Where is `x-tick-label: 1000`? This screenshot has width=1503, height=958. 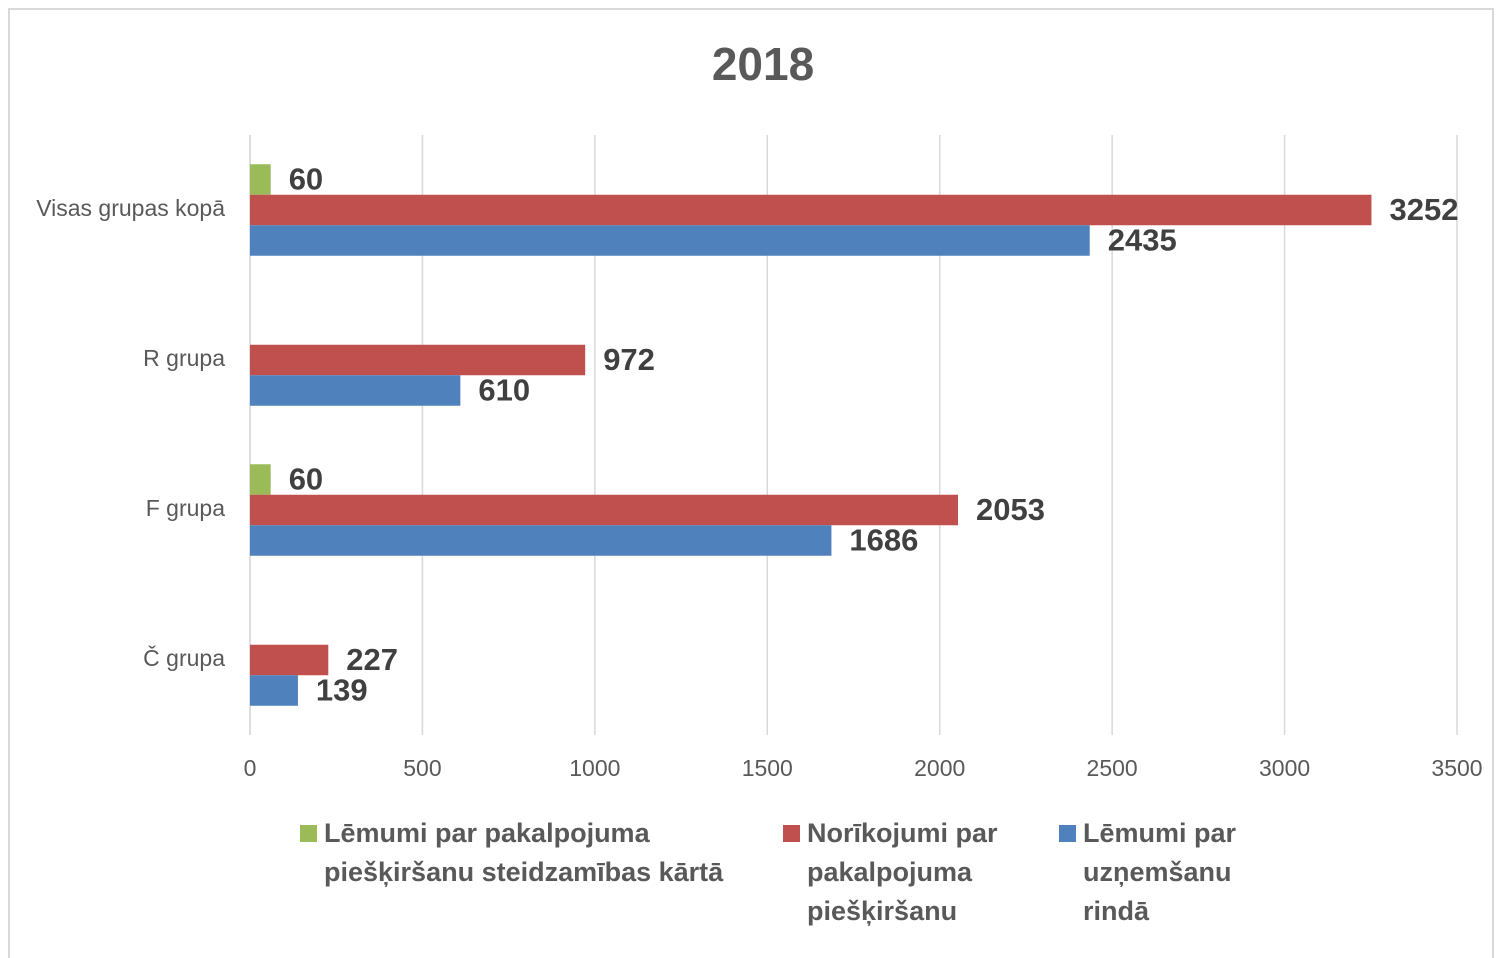
x-tick-label: 1000 is located at coordinates (594, 768).